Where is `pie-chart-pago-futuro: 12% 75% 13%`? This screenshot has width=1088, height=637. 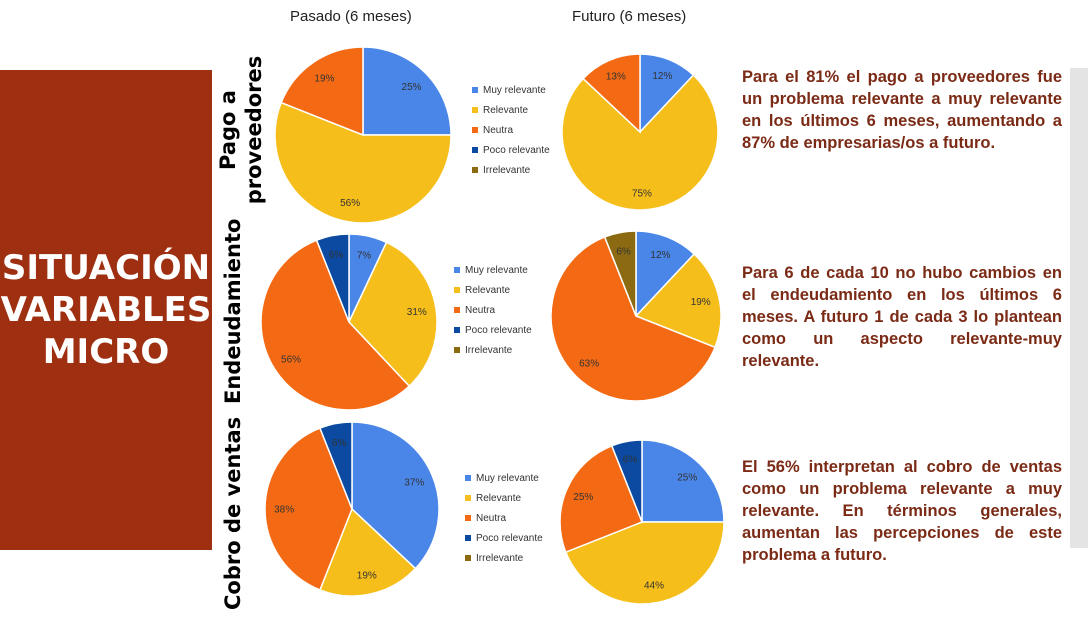
pie-chart-pago-futuro: 12% 75% 13% is located at coordinates (640, 132).